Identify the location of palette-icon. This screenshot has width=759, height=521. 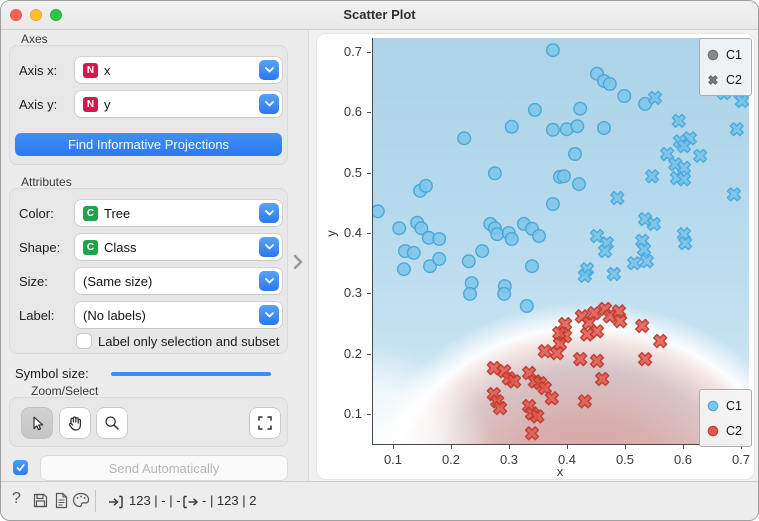
(81, 500).